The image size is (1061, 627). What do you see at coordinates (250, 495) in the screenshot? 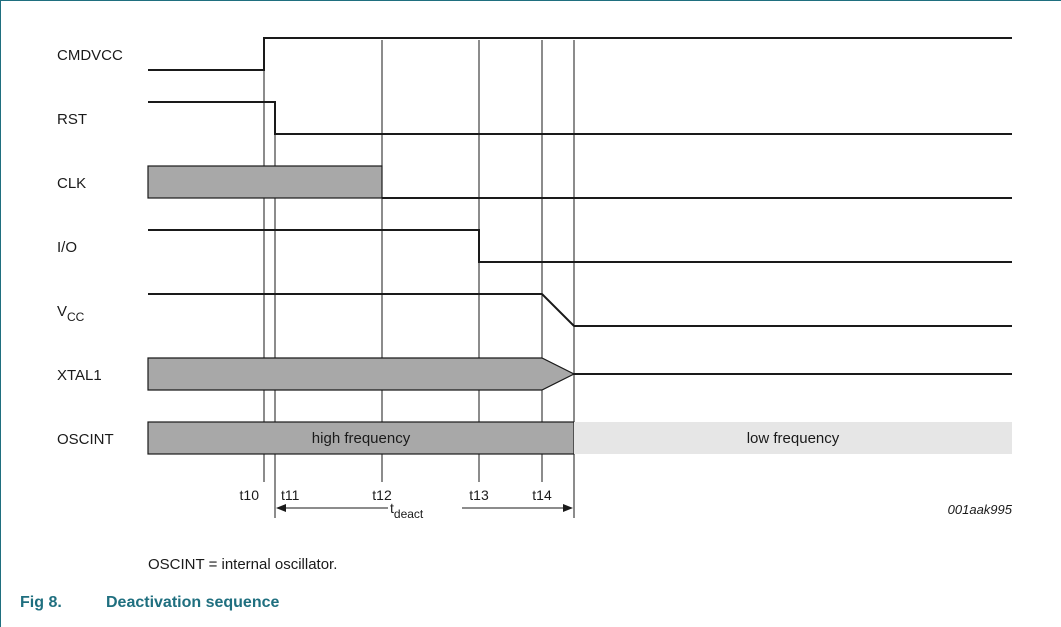
I see `tick-t10: t10` at bounding box center [250, 495].